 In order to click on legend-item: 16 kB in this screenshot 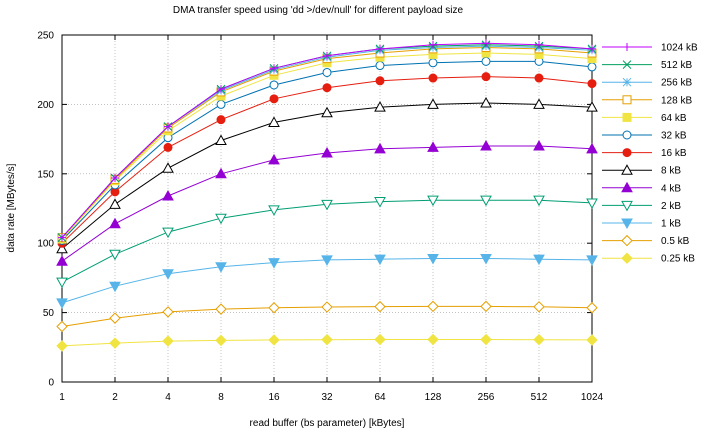, I will do `click(644, 153)`.